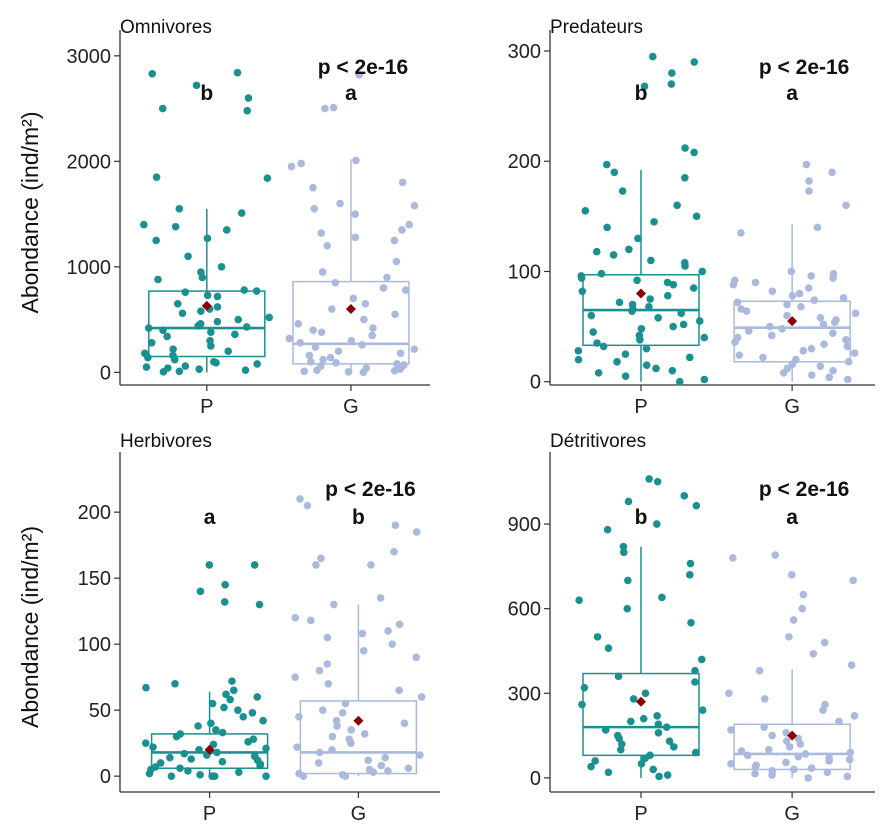  I want to click on box-G, so click(358, 737).